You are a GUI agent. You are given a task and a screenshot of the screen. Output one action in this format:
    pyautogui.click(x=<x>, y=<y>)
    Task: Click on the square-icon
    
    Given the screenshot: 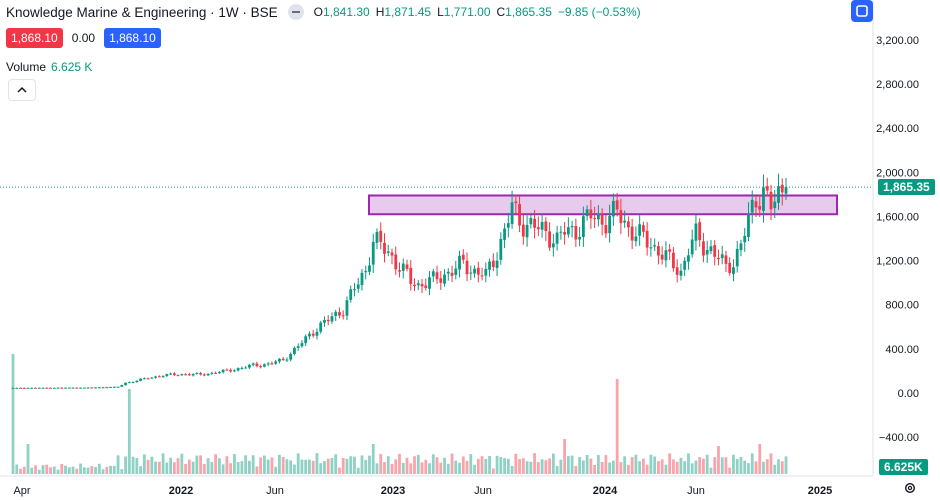 What is the action you would take?
    pyautogui.click(x=862, y=11)
    